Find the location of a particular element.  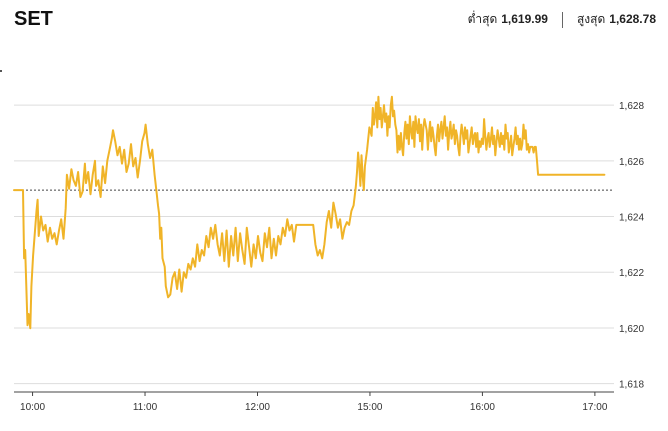

x-tick-label: 11:00 is located at coordinates (145, 407).